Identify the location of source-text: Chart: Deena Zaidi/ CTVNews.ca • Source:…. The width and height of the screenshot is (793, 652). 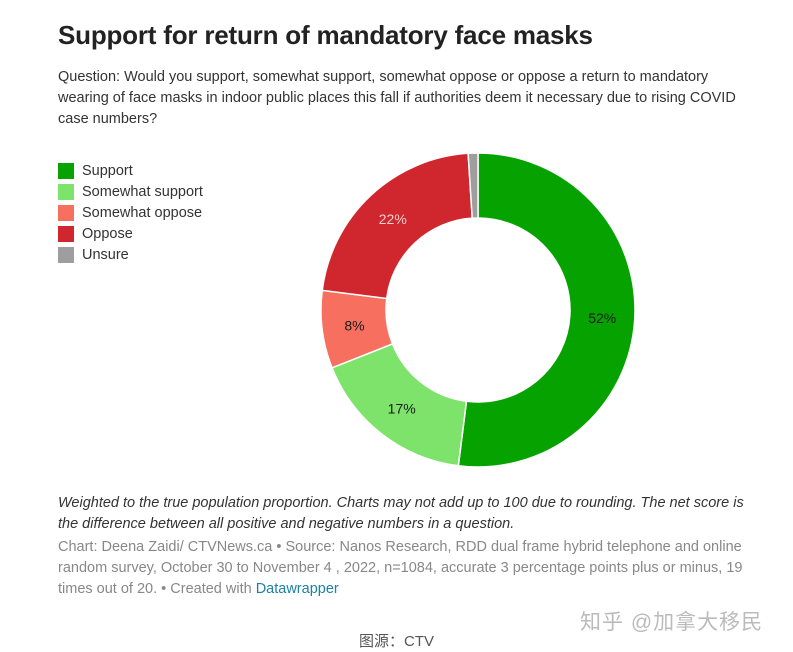
(400, 568).